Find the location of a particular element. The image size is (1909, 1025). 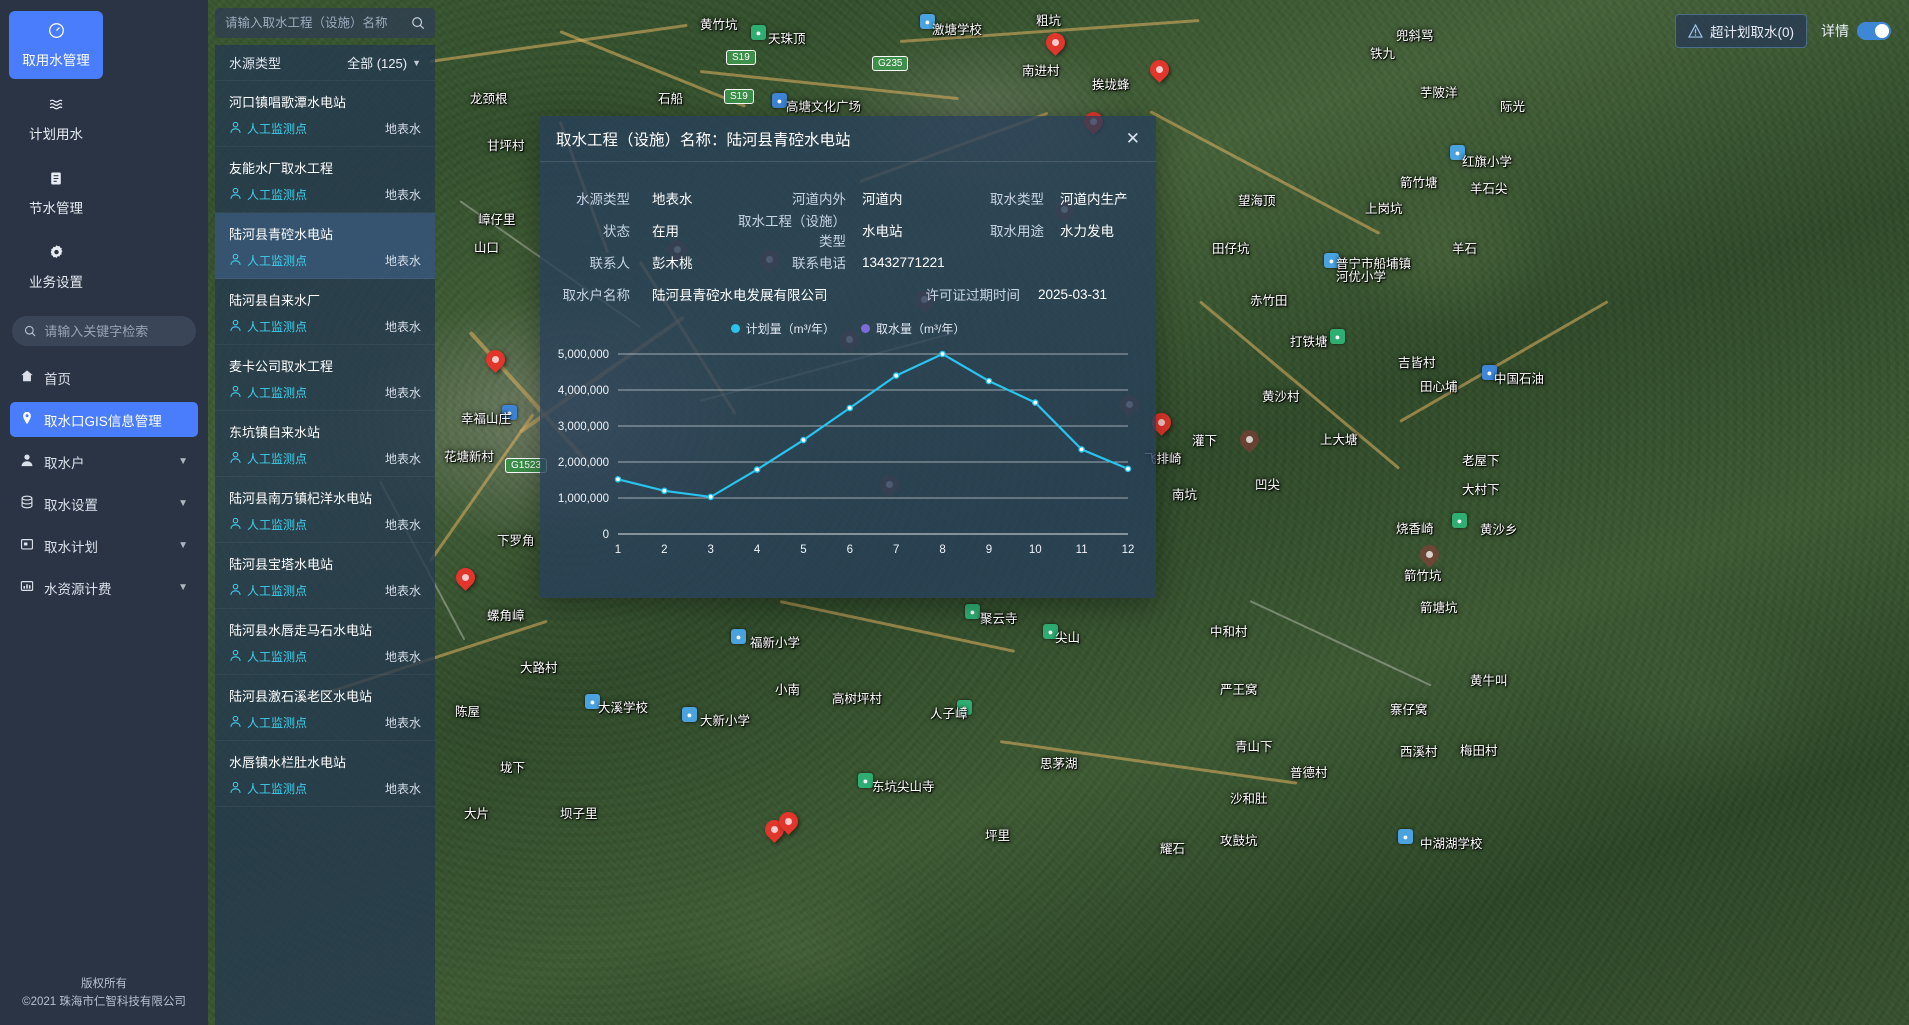

detail-toggle: 详情 is located at coordinates (1856, 31).